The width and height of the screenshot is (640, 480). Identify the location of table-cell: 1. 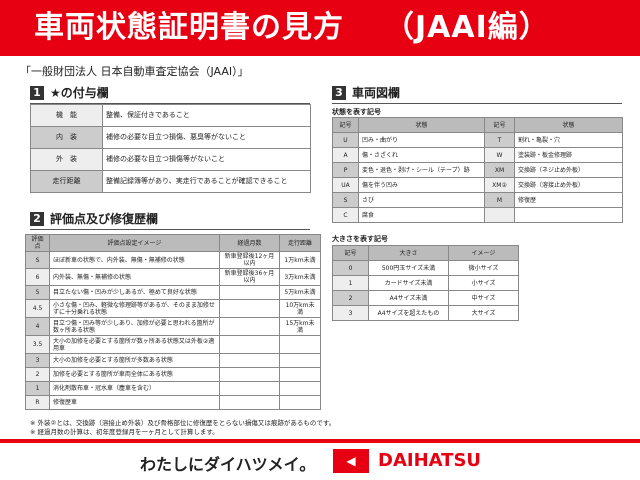
(37, 388).